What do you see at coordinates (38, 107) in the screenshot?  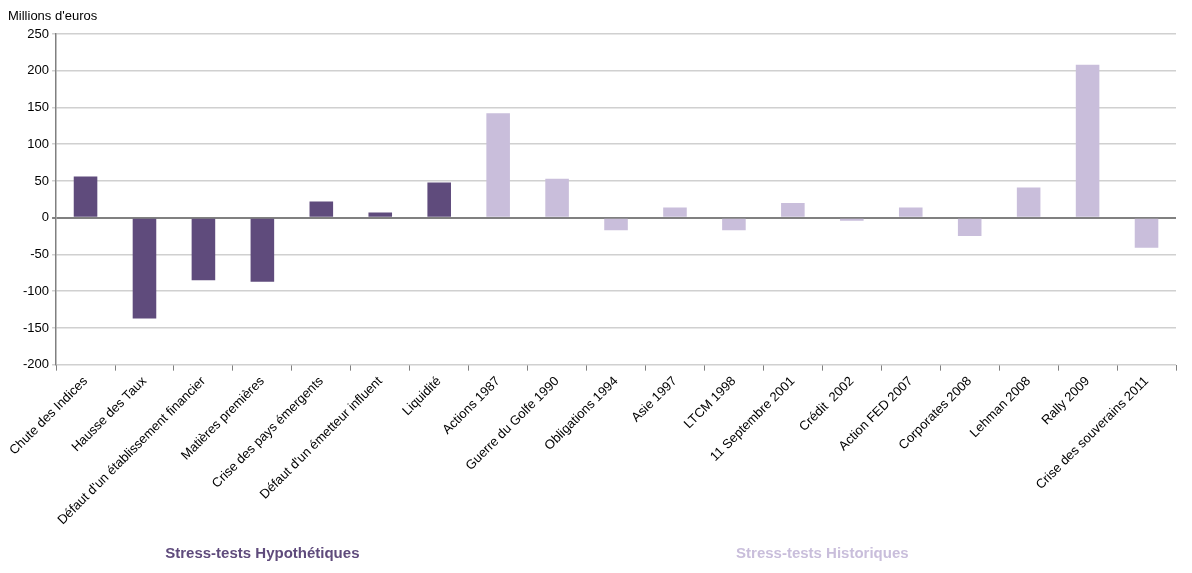 I see `y-tick-label: 150` at bounding box center [38, 107].